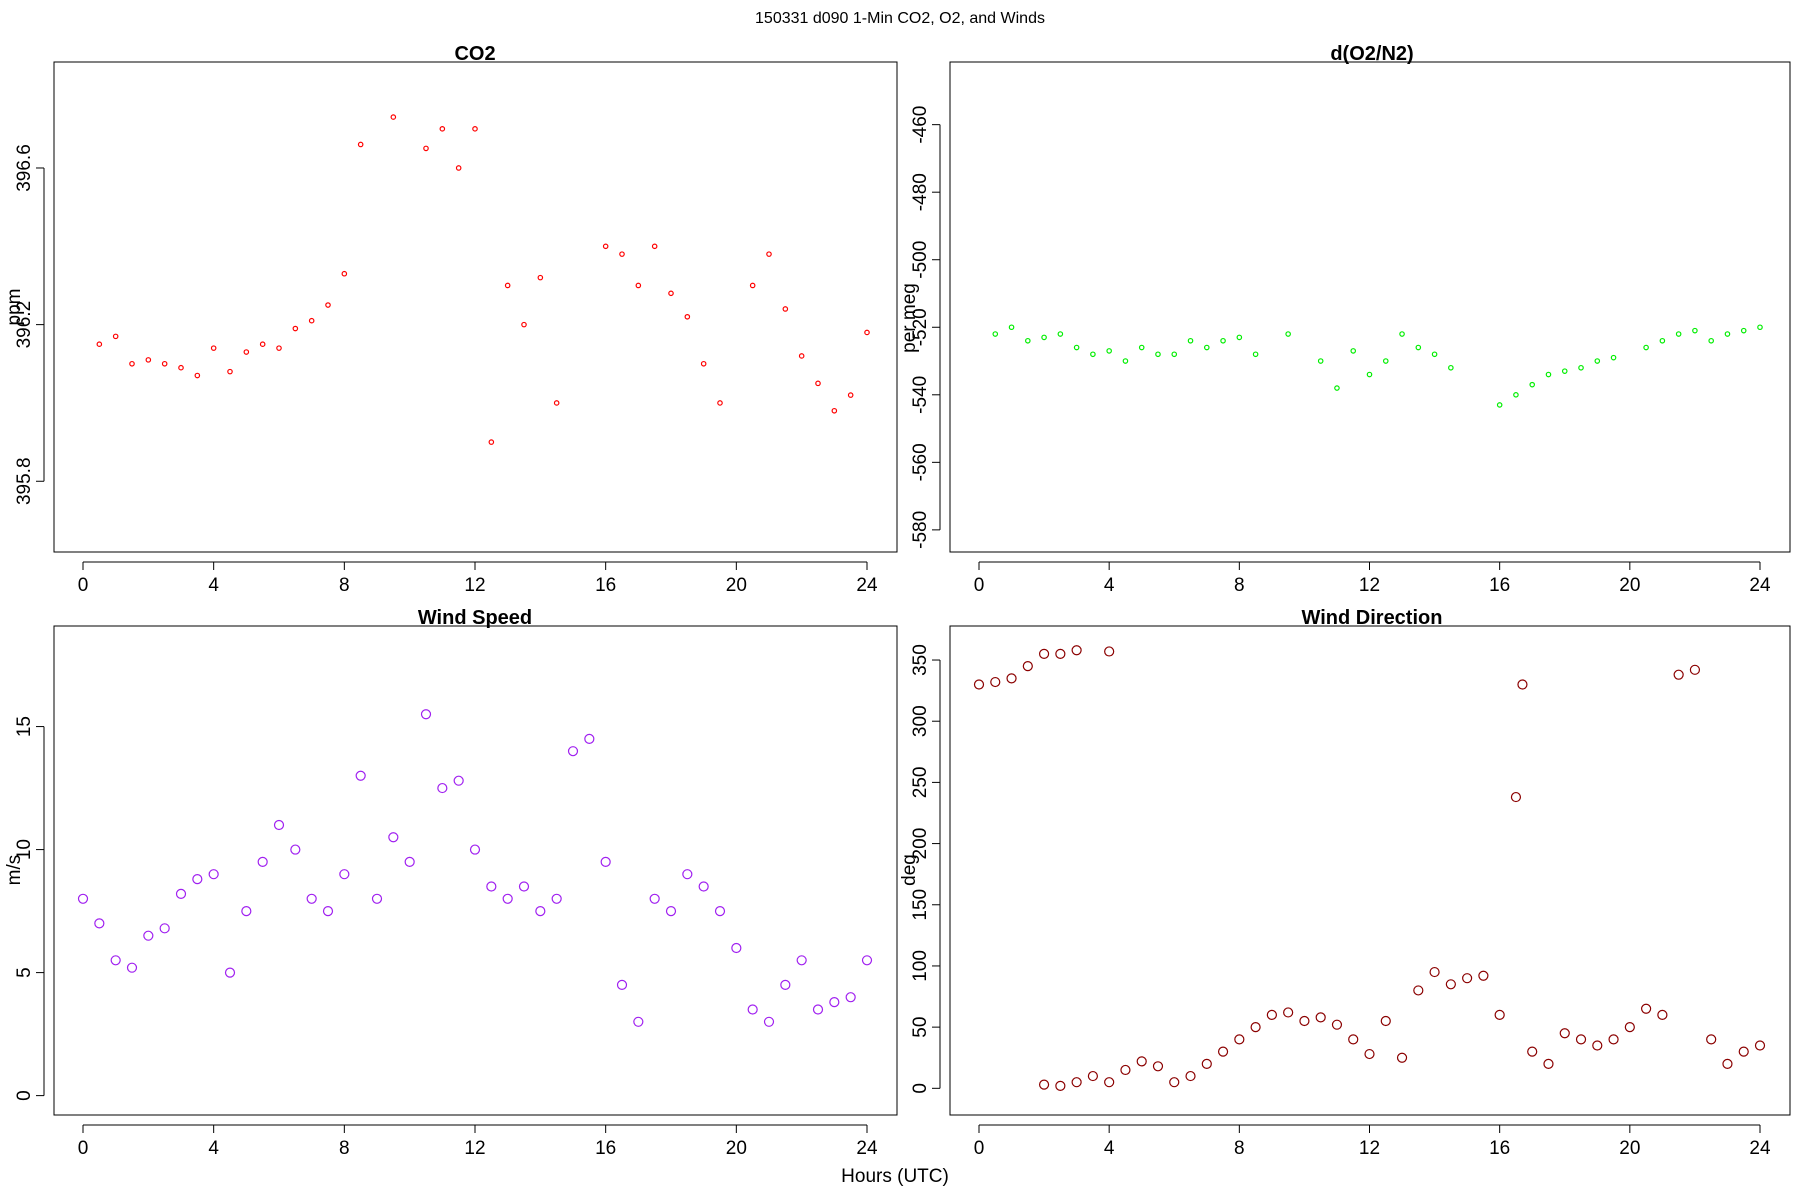 The image size is (1800, 1200). Describe the element at coordinates (736, 585) in the screenshot. I see `x-tick-label: 20` at that location.